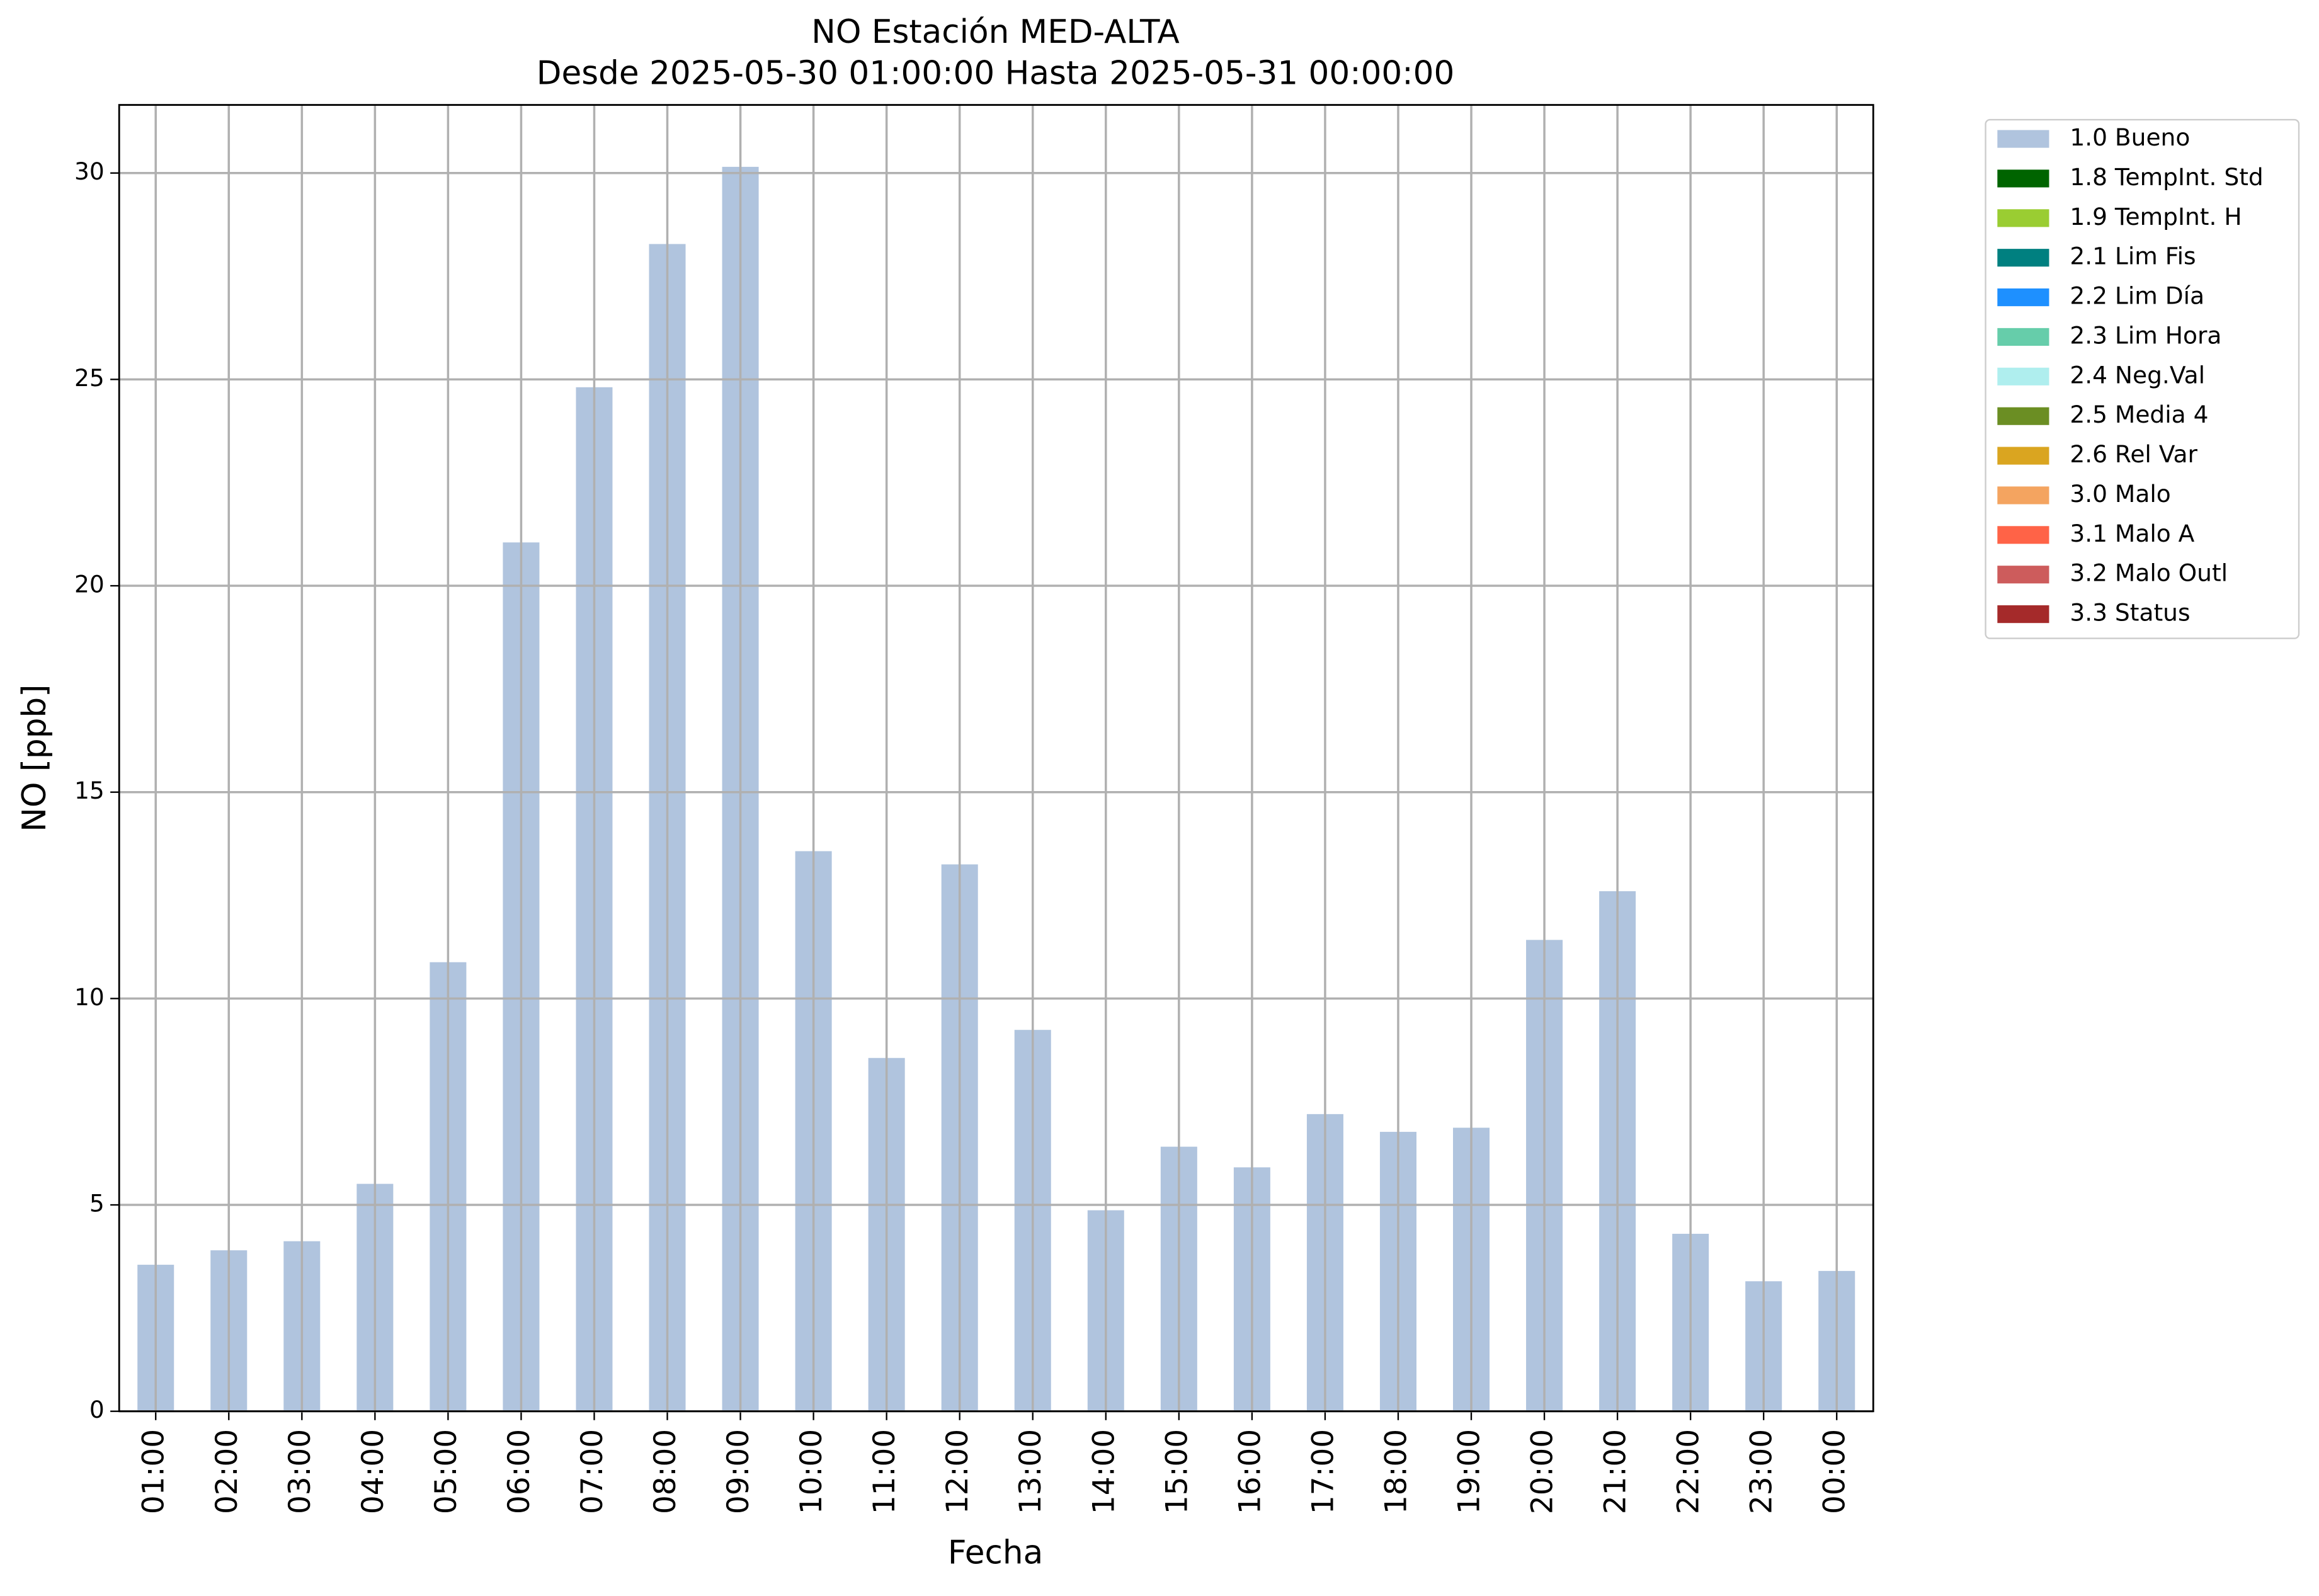 This screenshot has height=1596, width=2319. I want to click on legend-label: 1.0 Bueno, so click(2130, 137).